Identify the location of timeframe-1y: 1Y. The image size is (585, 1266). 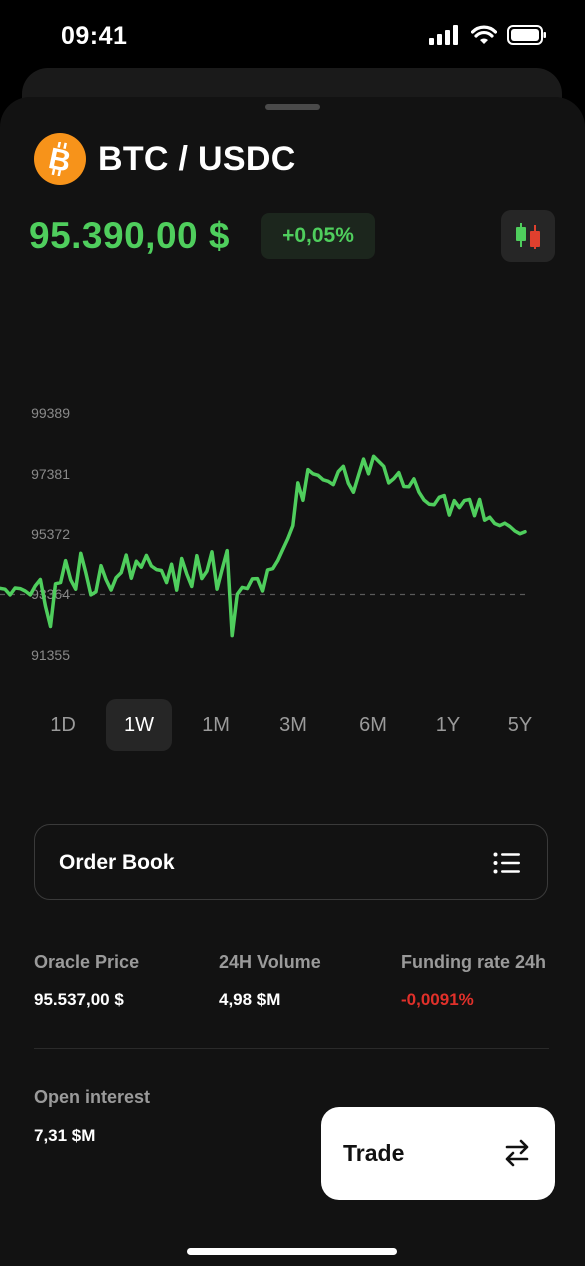
(448, 724).